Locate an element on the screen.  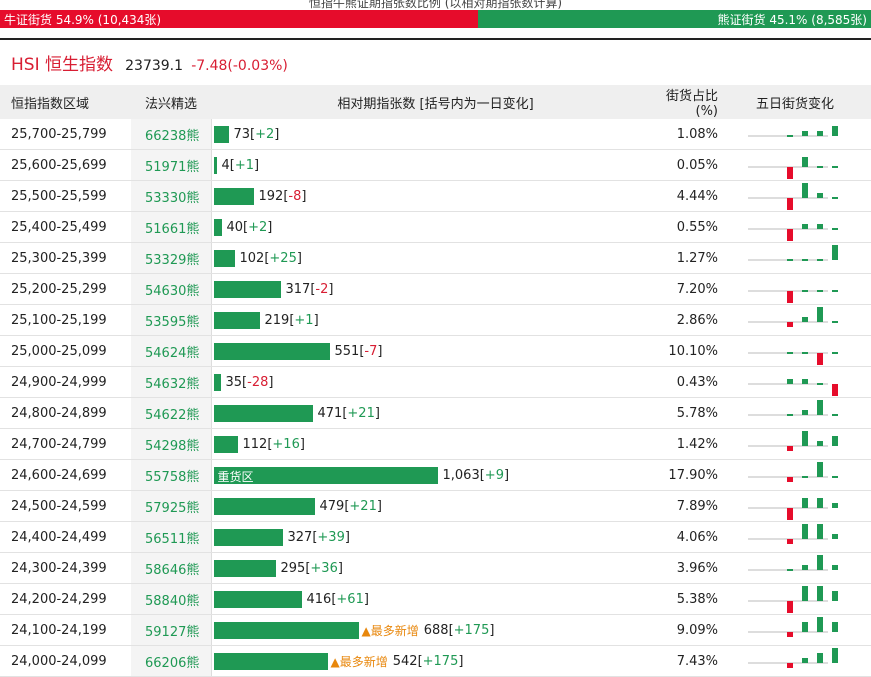
most-added-badge: ▲最多新增 is located at coordinates (359, 661).